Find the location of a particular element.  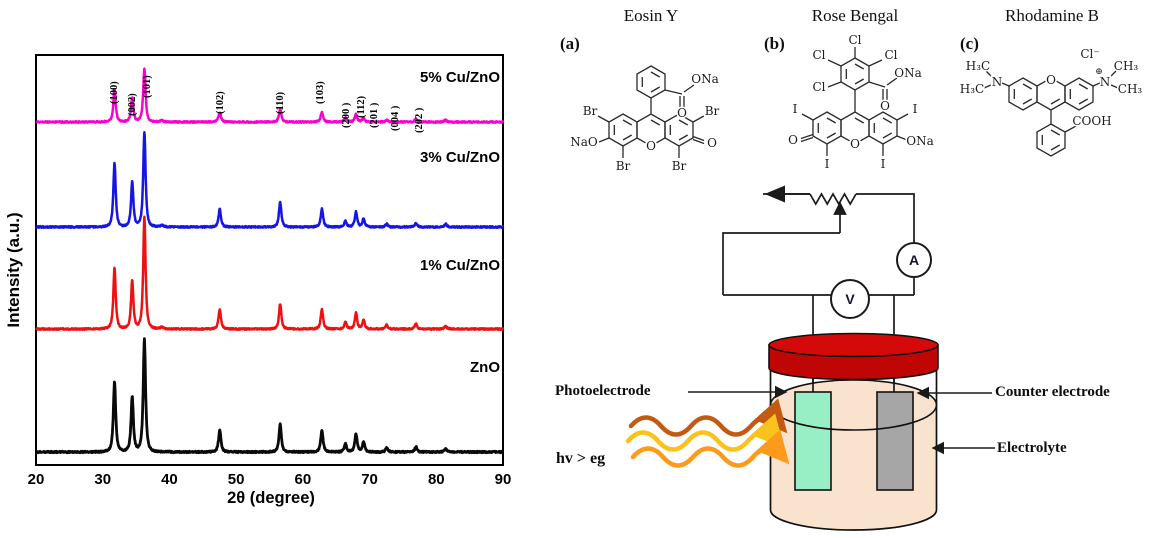

ammeter-label: A is located at coordinates (914, 260).